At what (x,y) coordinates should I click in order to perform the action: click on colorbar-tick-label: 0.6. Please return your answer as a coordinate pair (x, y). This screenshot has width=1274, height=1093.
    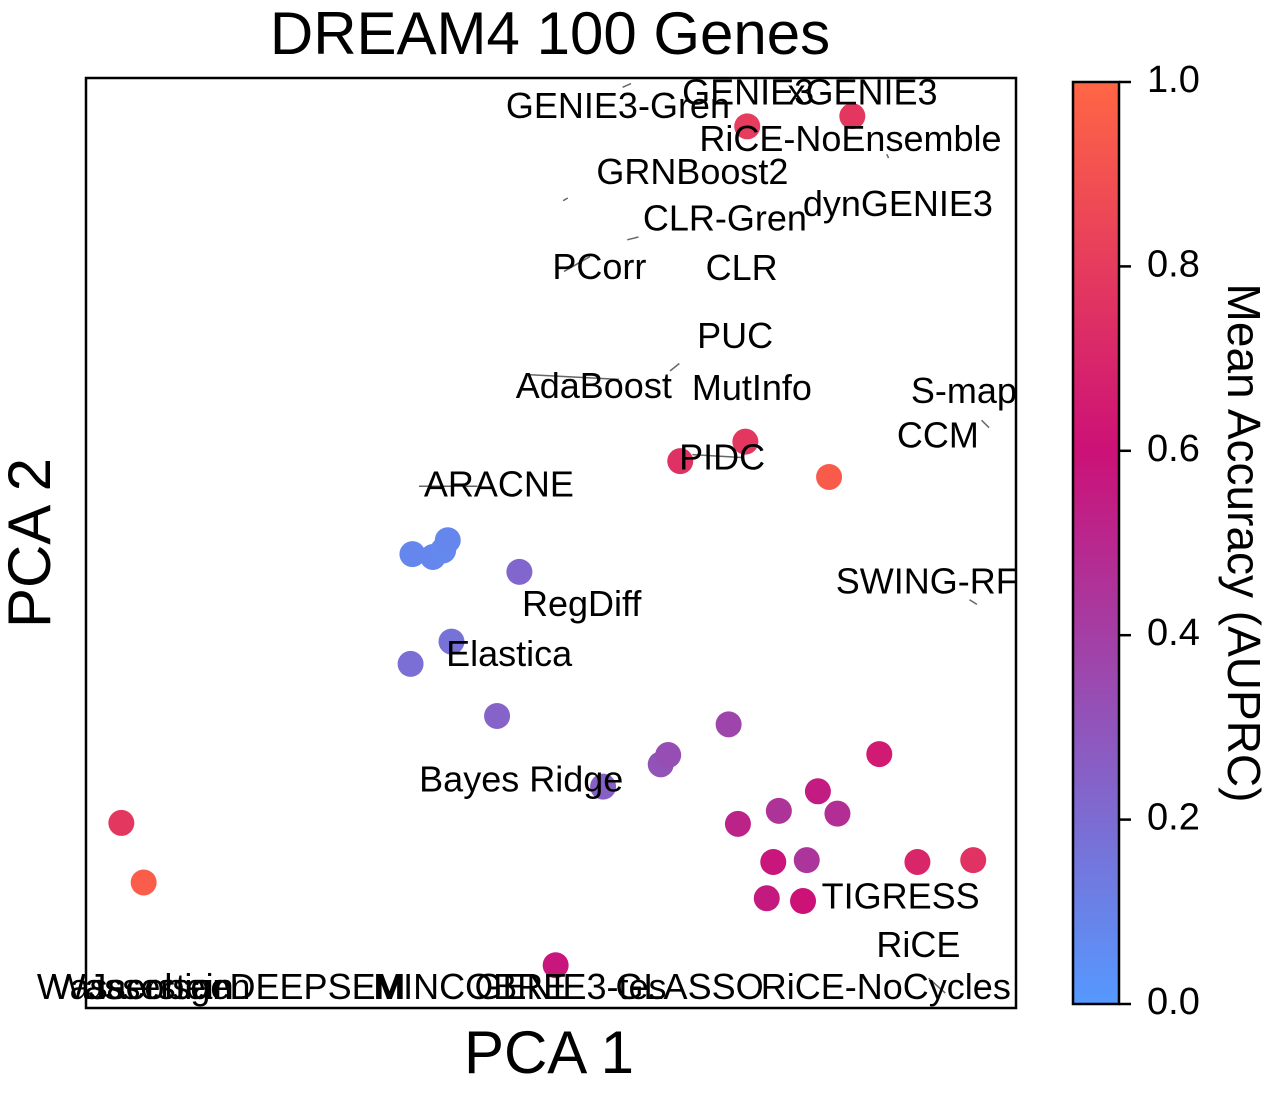
    Looking at the image, I should click on (1173, 449).